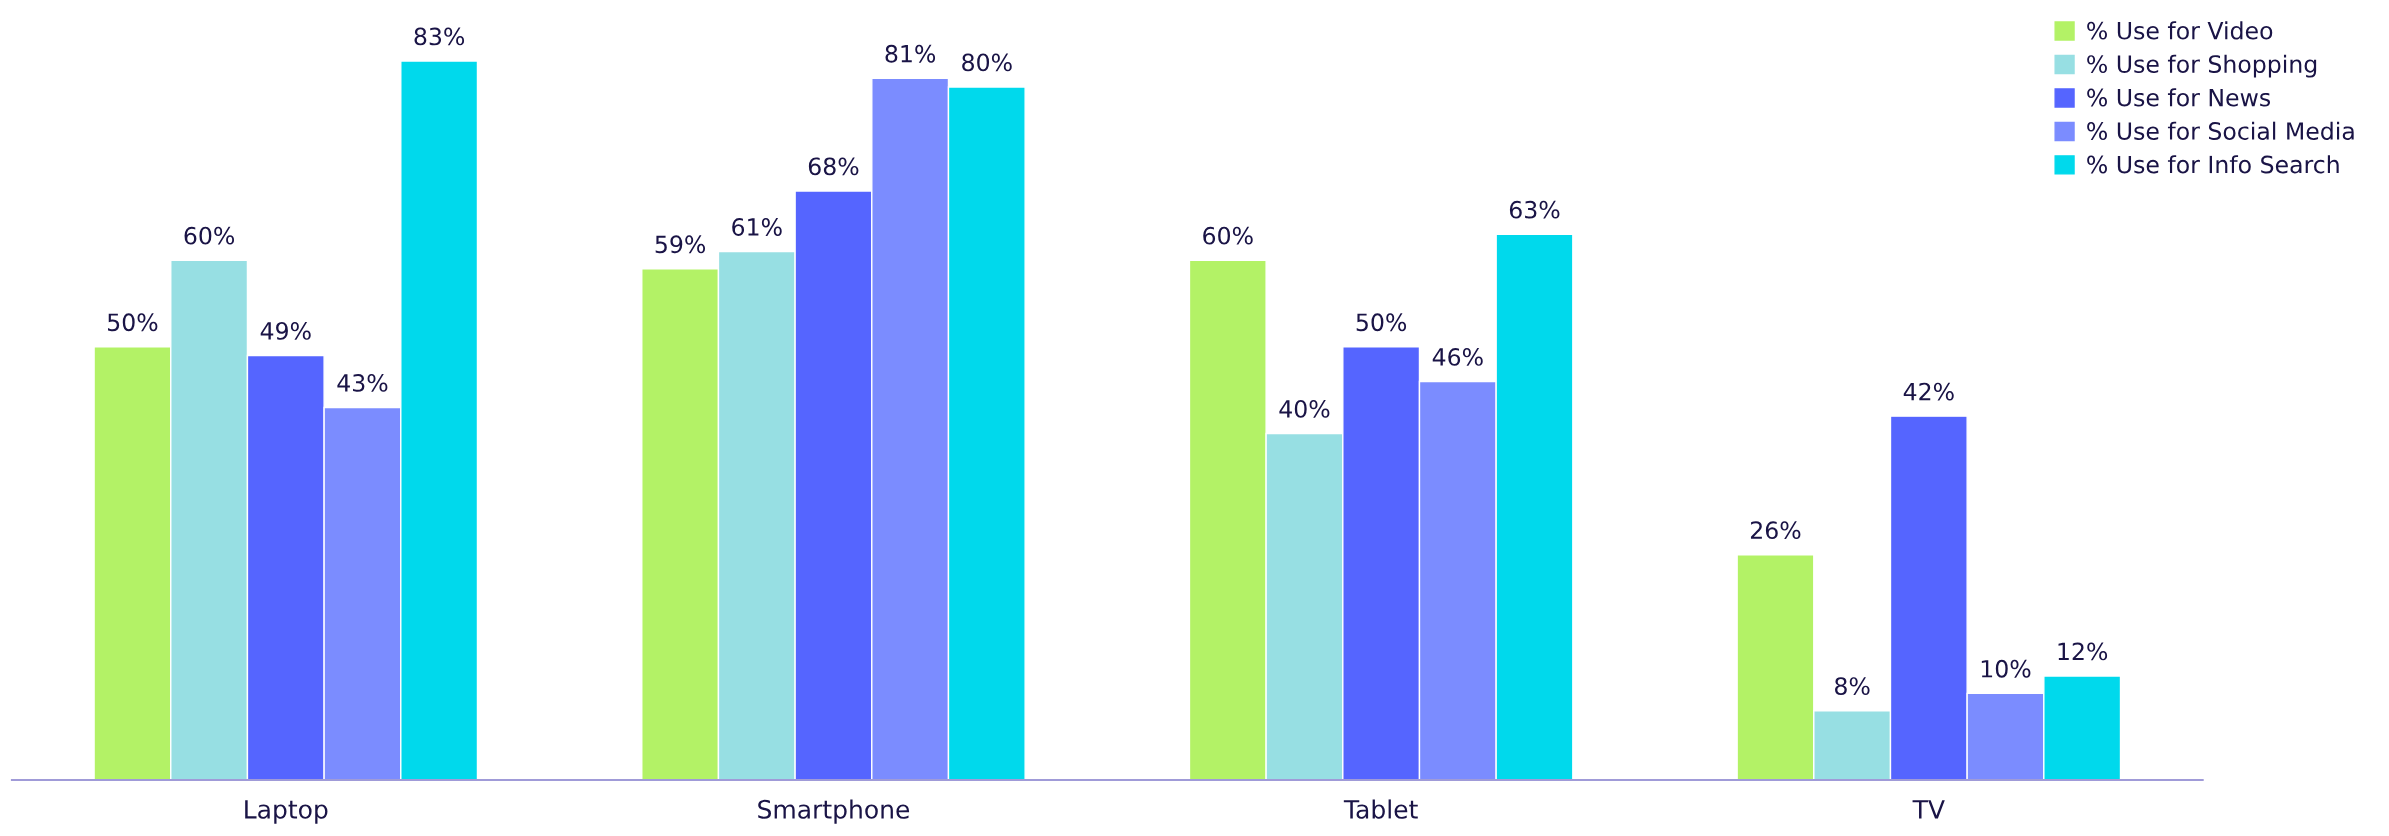 The width and height of the screenshot is (2389, 836). What do you see at coordinates (757, 227) in the screenshot?
I see `data-label: 61%` at bounding box center [757, 227].